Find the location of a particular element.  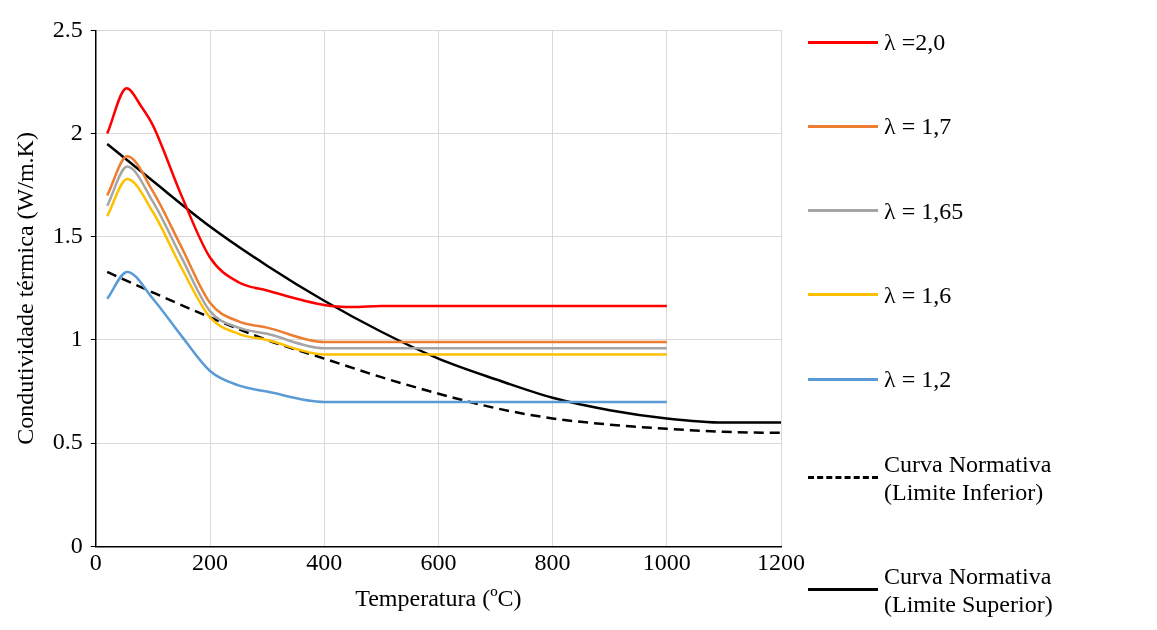

y-tick-label: 2.5 is located at coordinates (67, 28).